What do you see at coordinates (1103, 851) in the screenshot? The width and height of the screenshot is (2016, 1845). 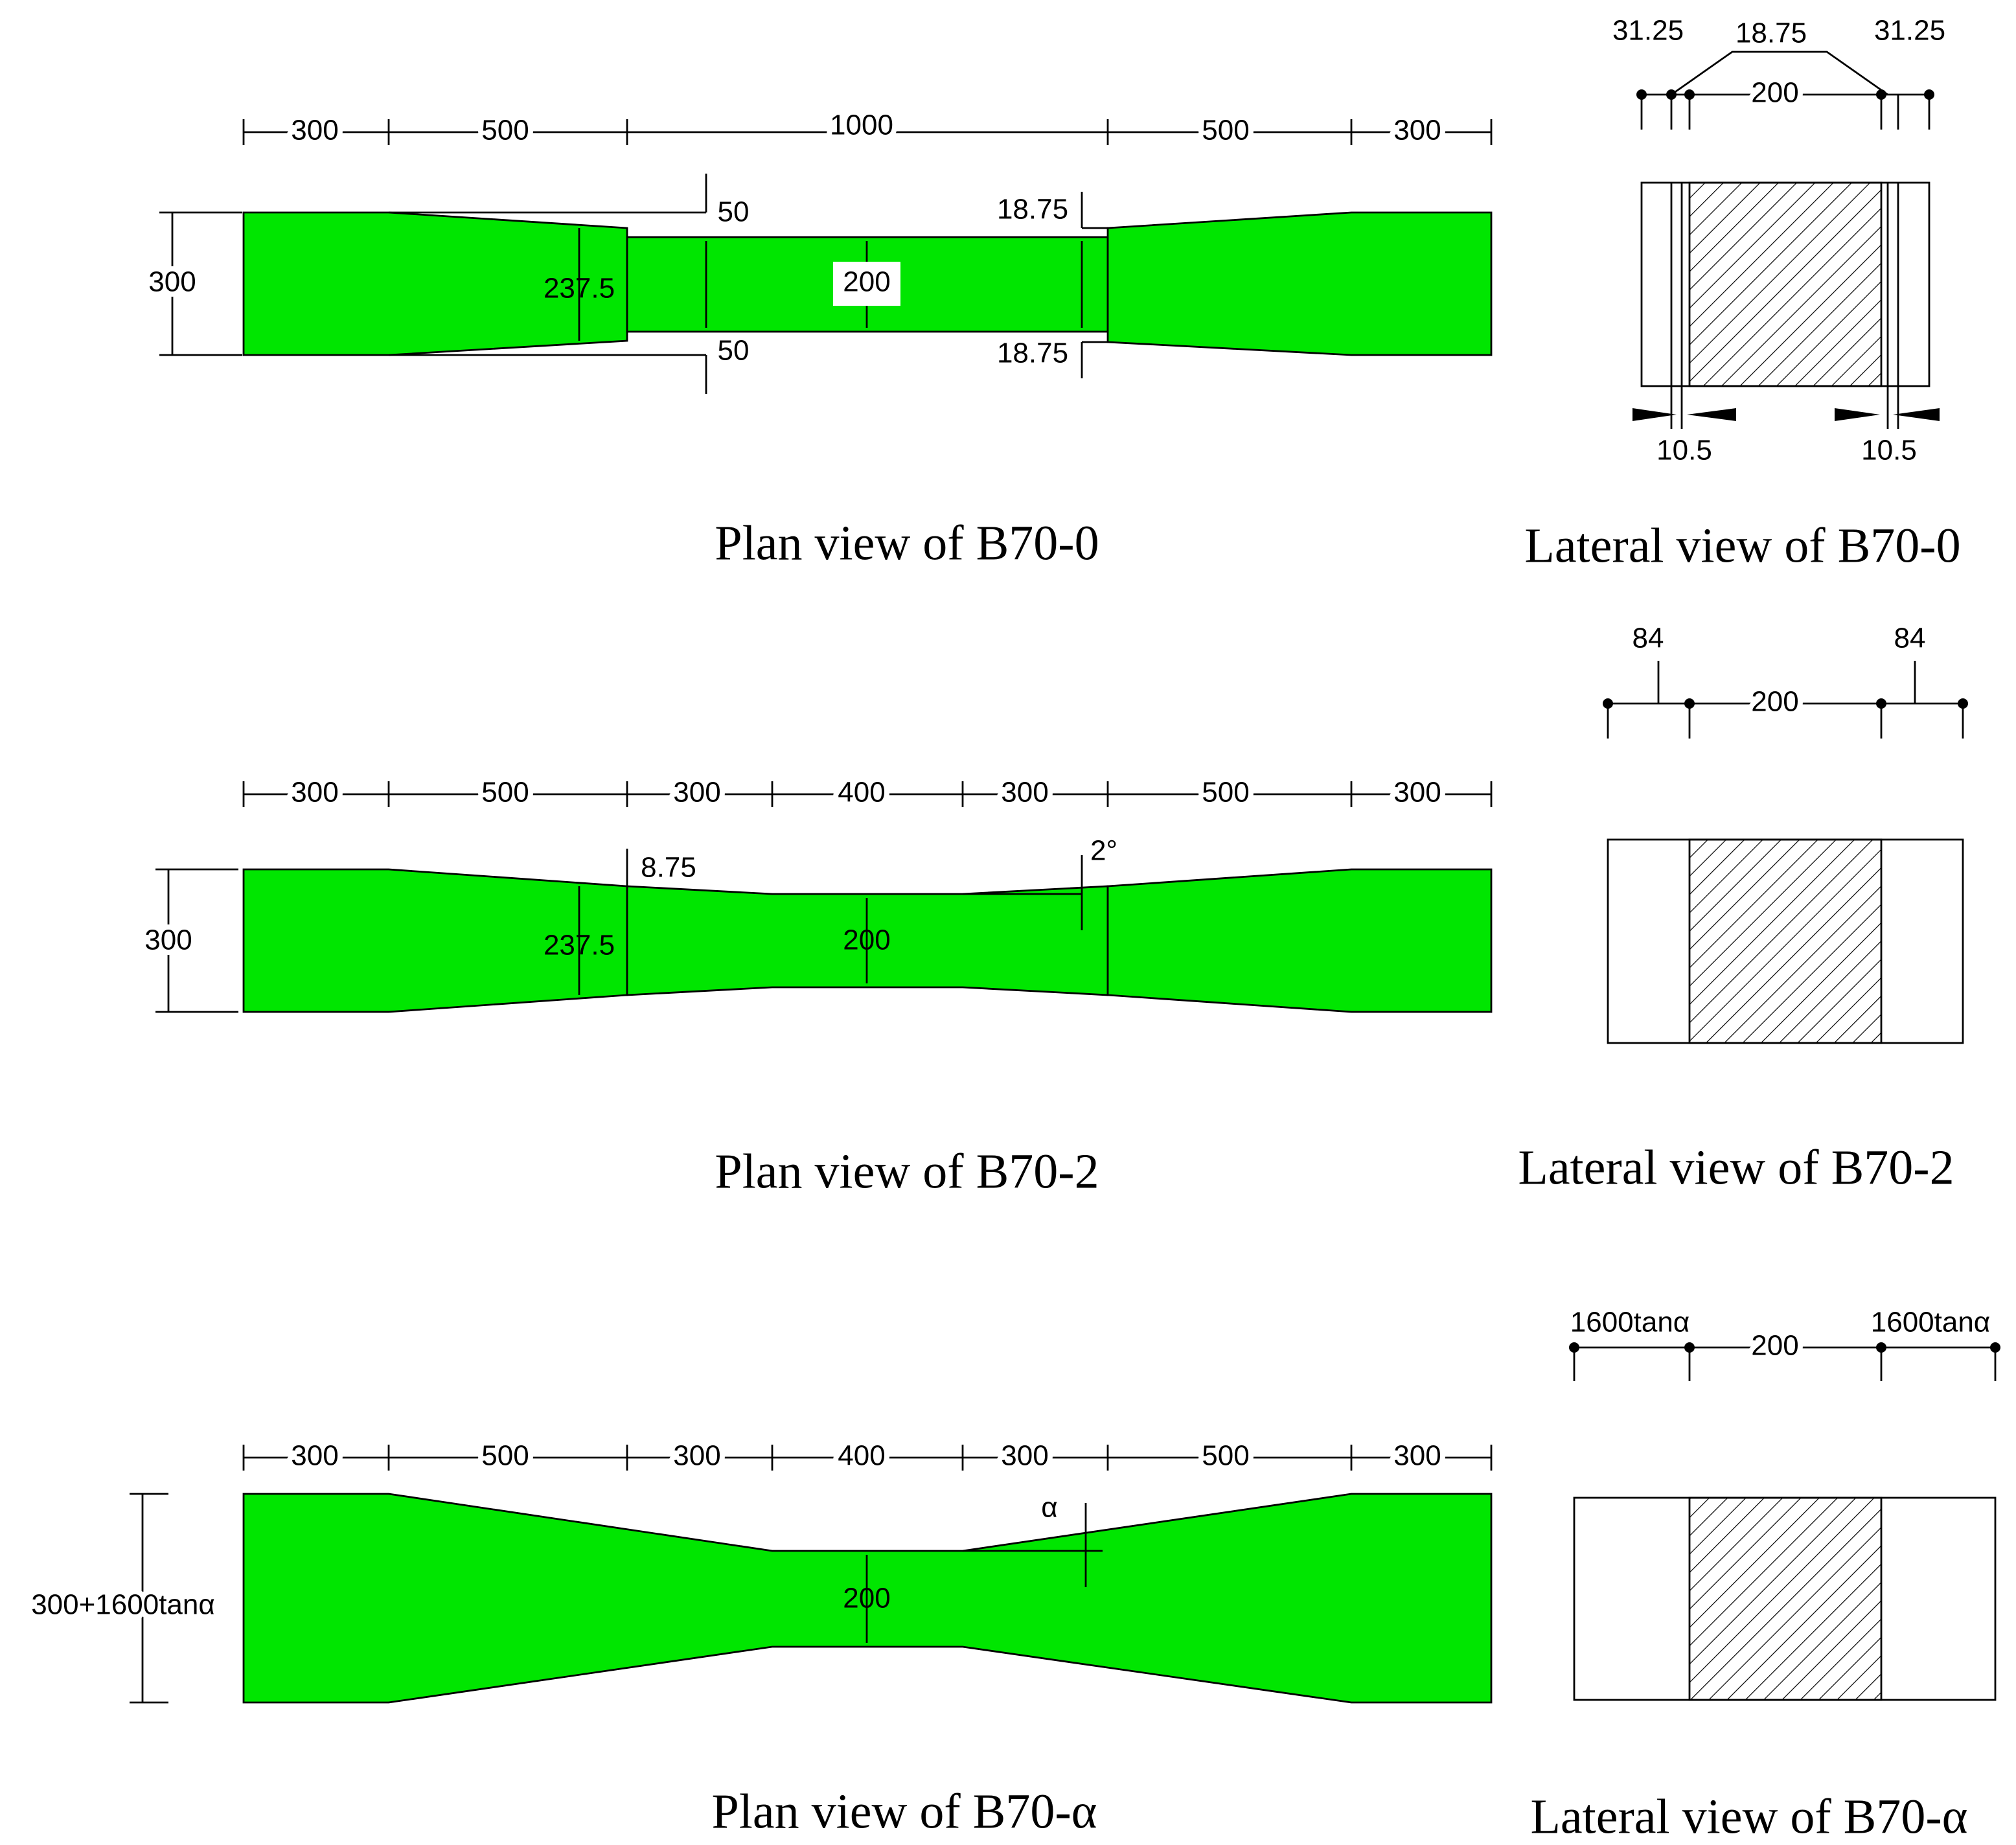 I see `plan-dimension-label: 2°` at bounding box center [1103, 851].